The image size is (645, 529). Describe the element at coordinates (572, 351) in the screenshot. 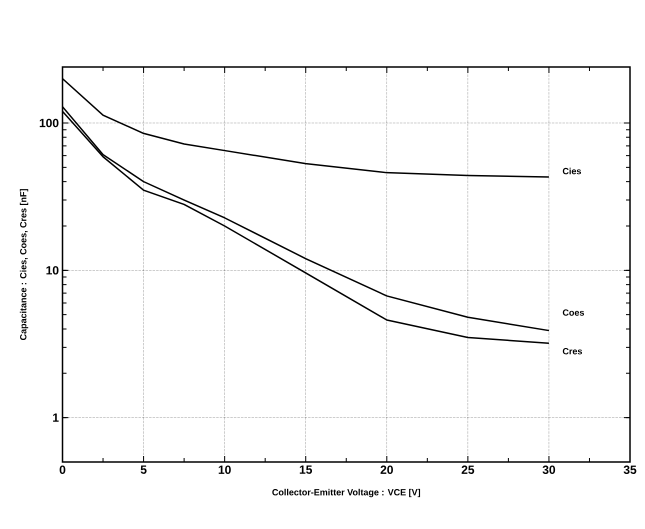

I see `series-label: Cres` at that location.